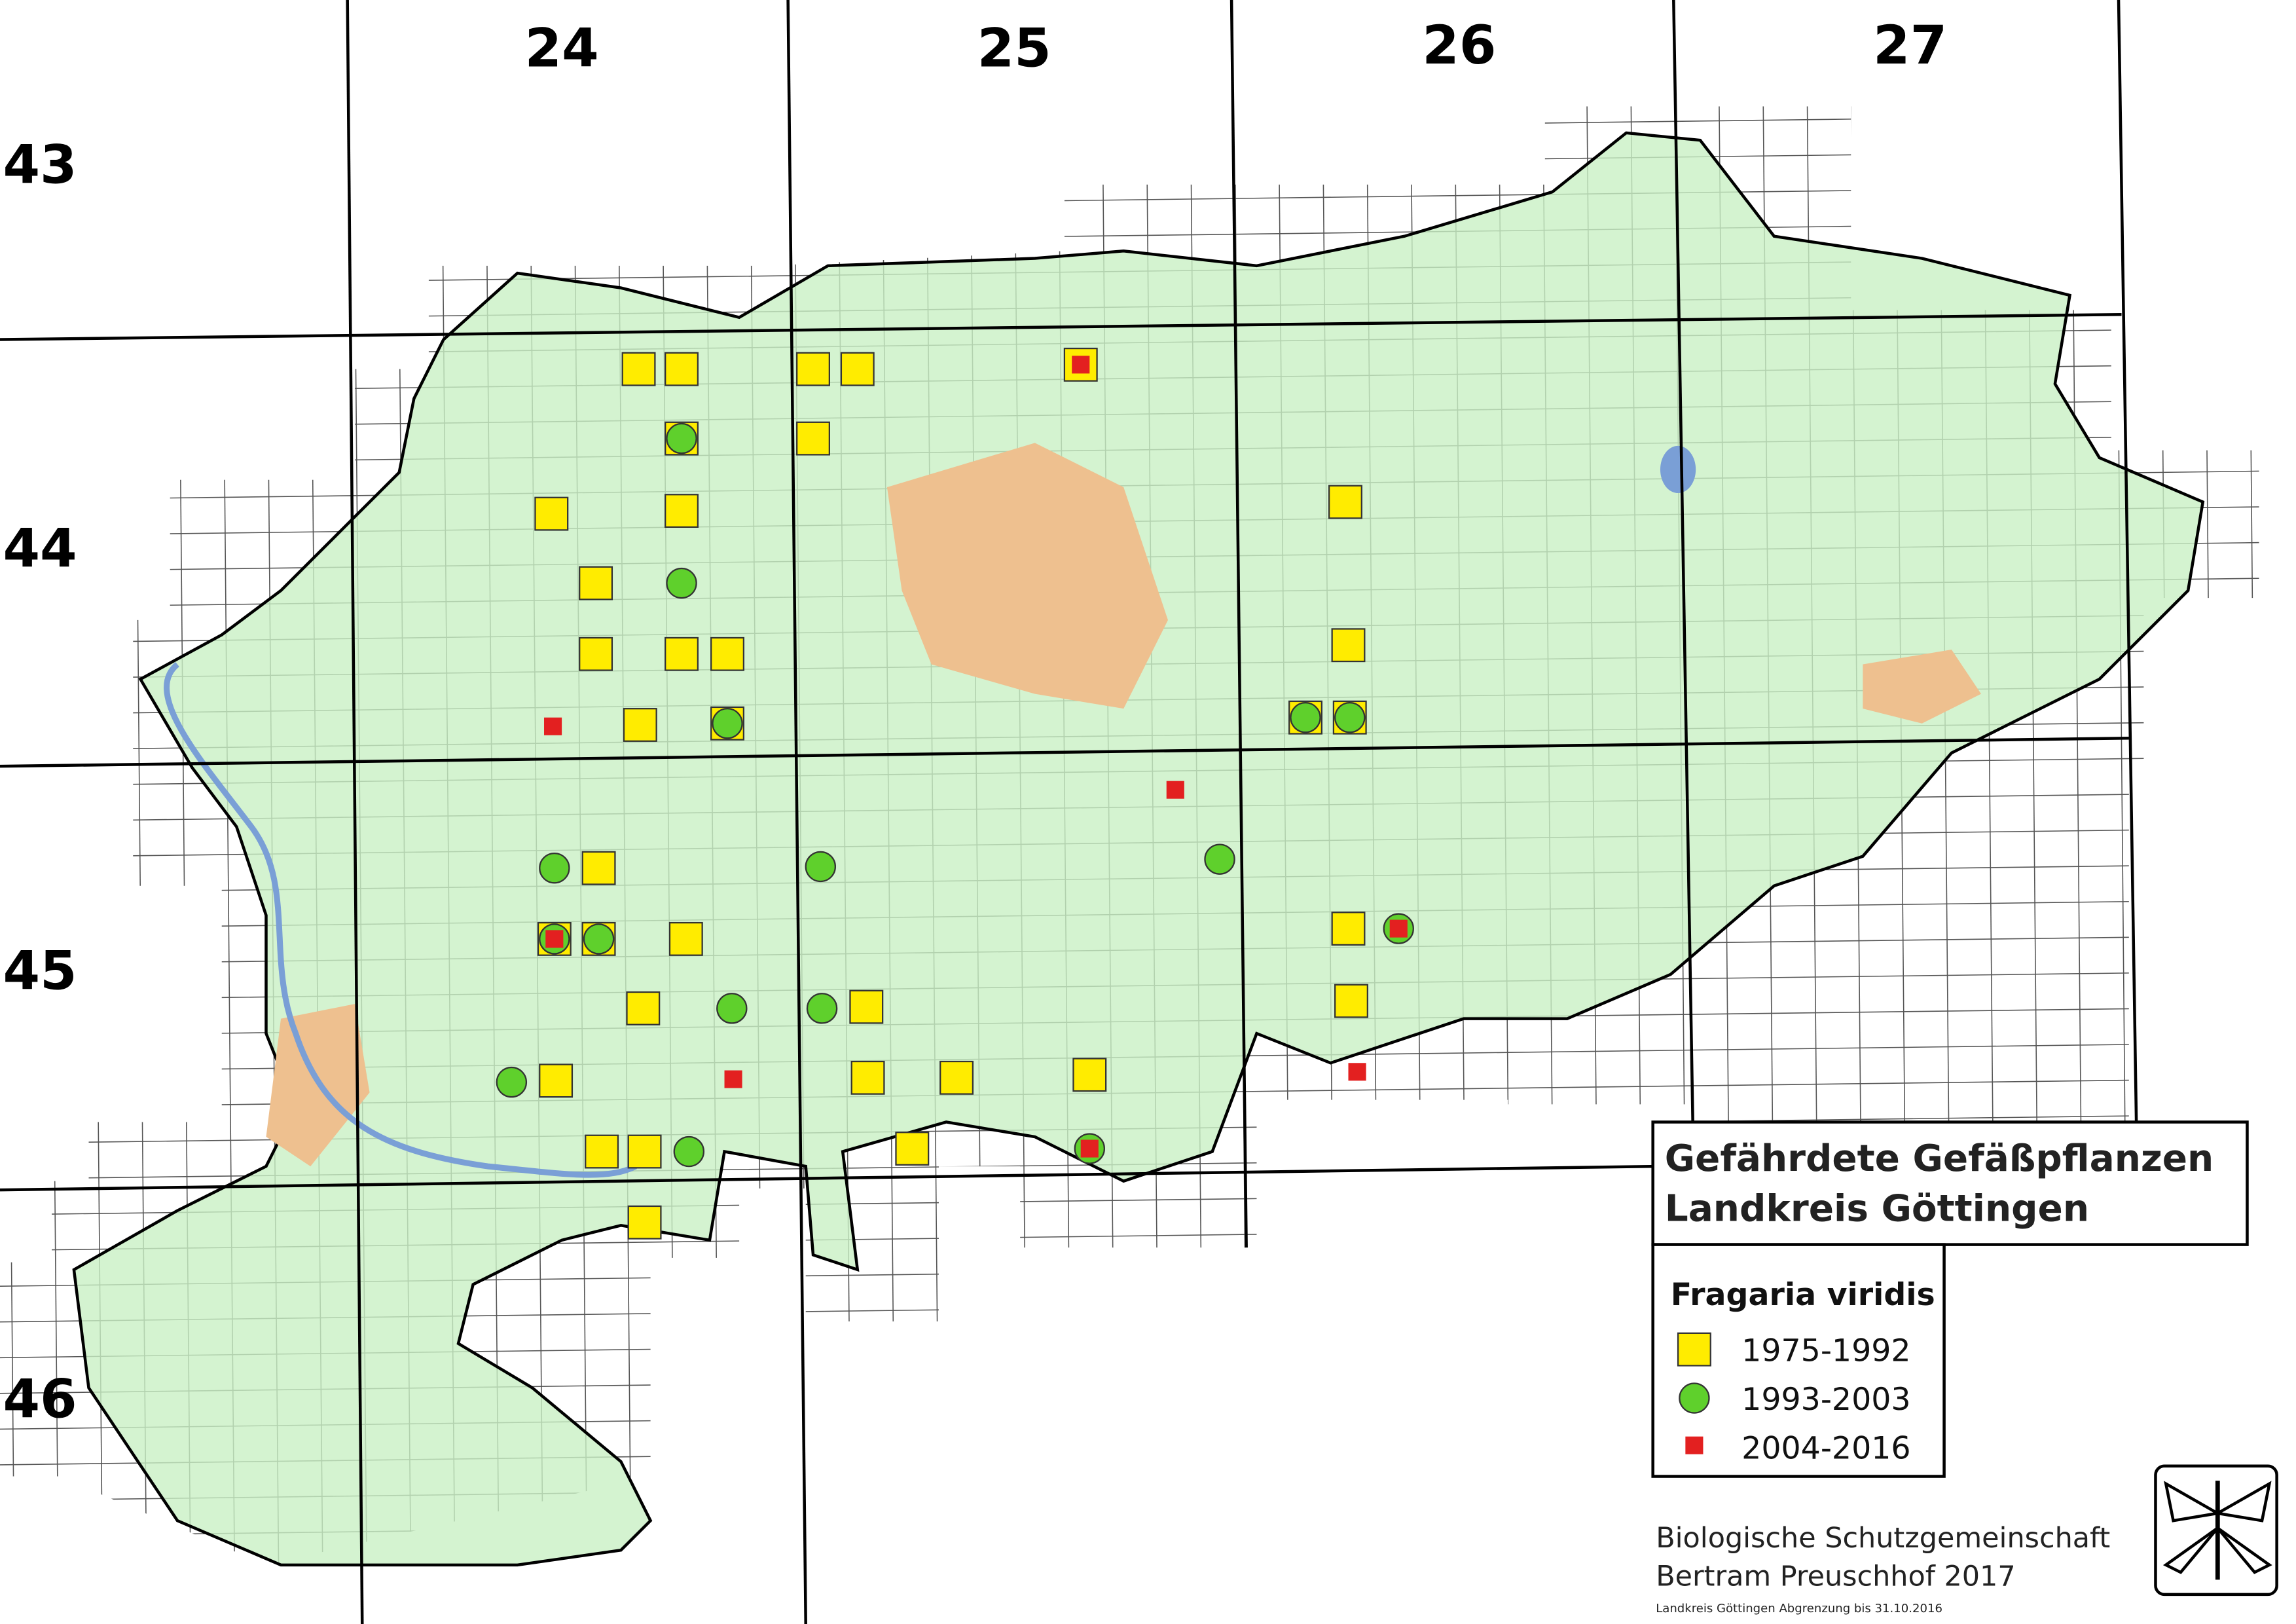  I want to click on map-title: Gefährdete Gefäßpflanzen, so click(1939, 1158).